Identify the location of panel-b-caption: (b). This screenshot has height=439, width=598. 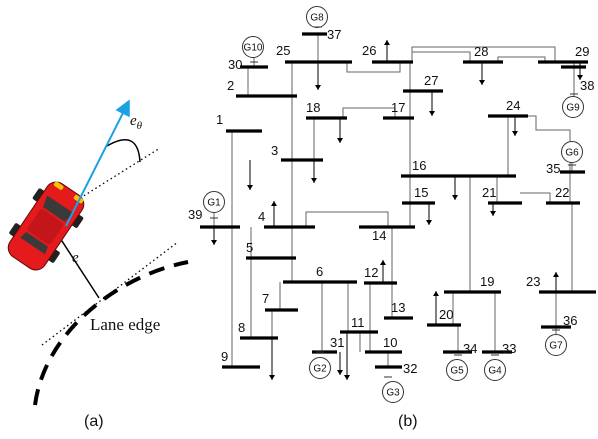
(408, 421).